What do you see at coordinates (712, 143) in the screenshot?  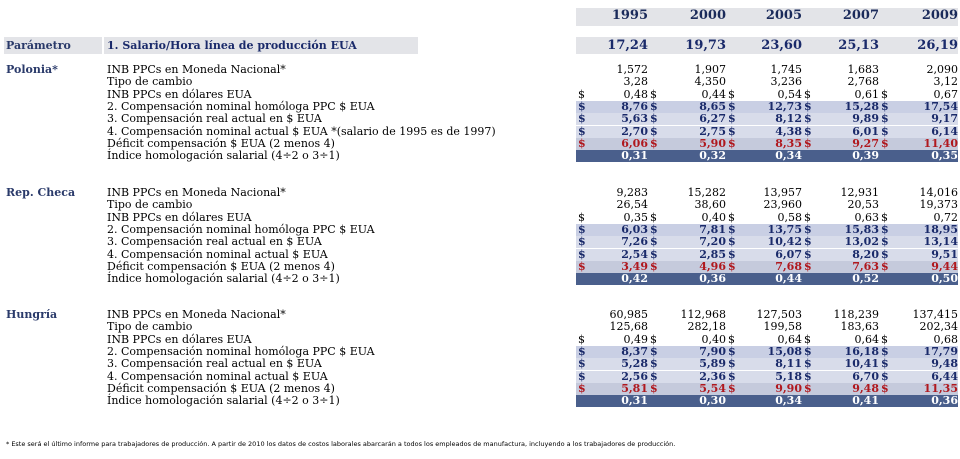 I see `cell-value: 5,90` at bounding box center [712, 143].